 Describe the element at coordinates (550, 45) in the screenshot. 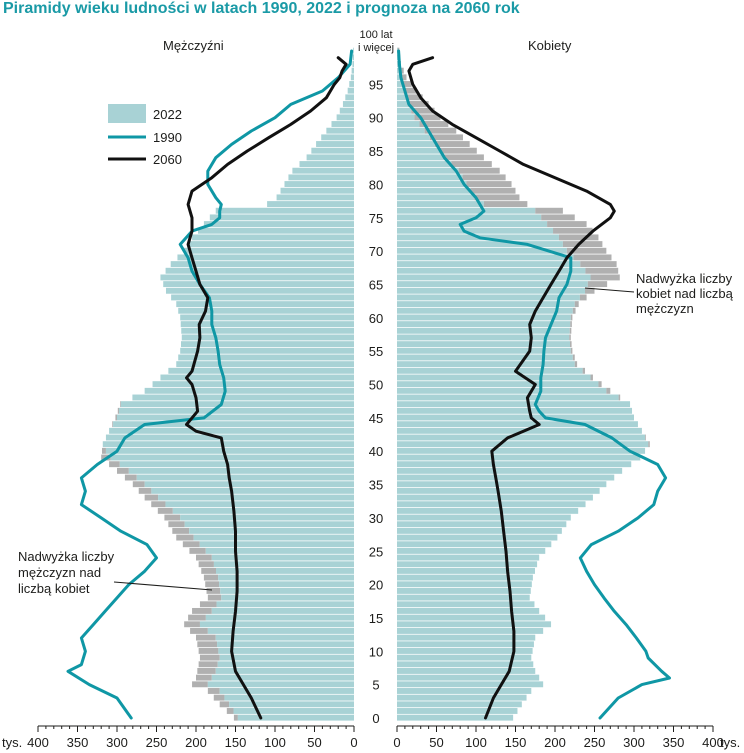

I see `right-side-label: Kobiety` at that location.